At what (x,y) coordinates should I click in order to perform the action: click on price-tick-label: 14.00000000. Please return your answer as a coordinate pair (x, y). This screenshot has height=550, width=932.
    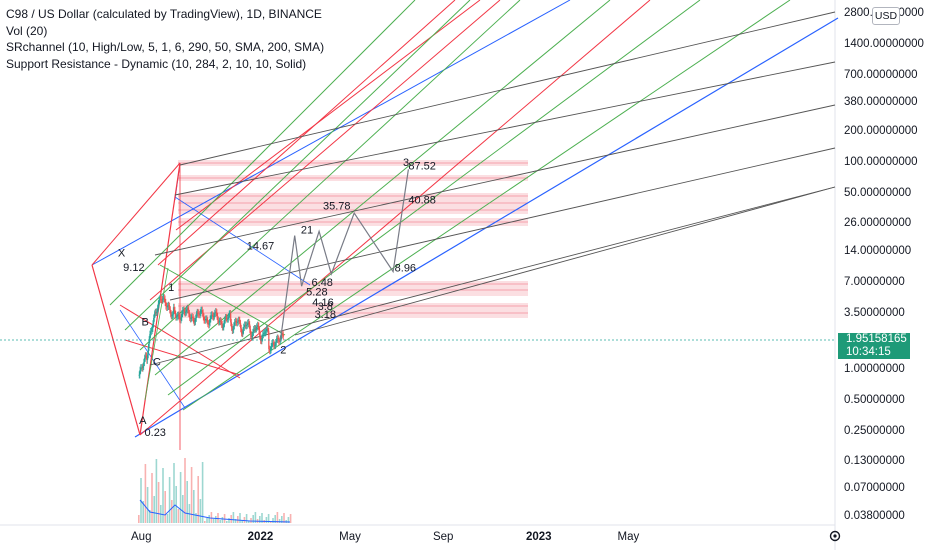
    Looking at the image, I should click on (878, 250).